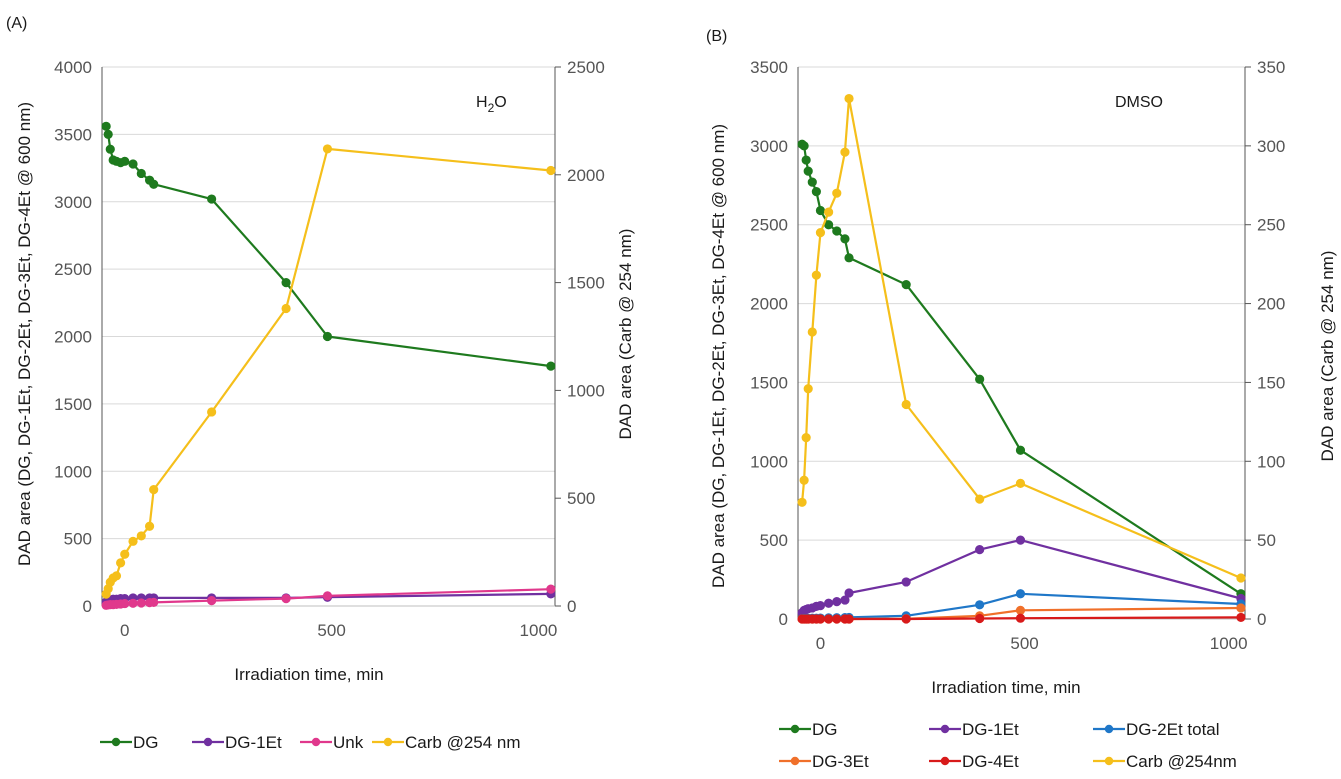 This screenshot has height=779, width=1341. What do you see at coordinates (1271, 304) in the screenshot?
I see `panel-b-y2-tick-label: 200` at bounding box center [1271, 304].